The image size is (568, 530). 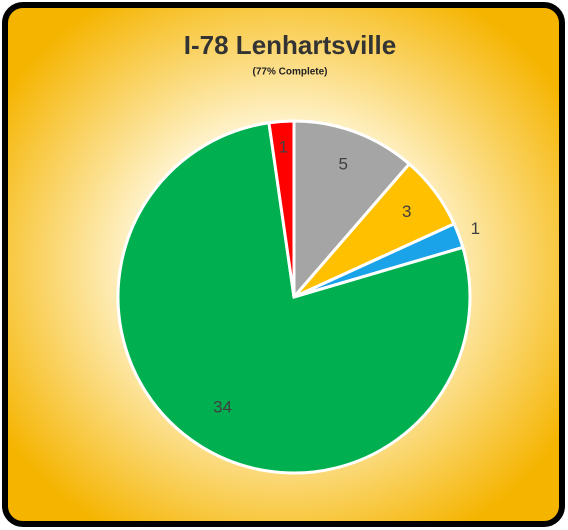 I want to click on data-label: 3, so click(x=406, y=211).